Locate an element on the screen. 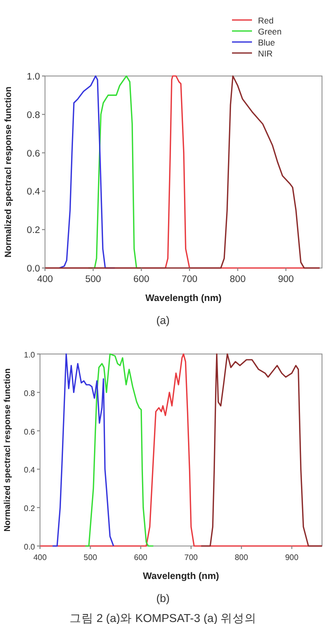 Image resolution: width=326 pixels, height=624 pixels. legend-label: Green is located at coordinates (270, 31).